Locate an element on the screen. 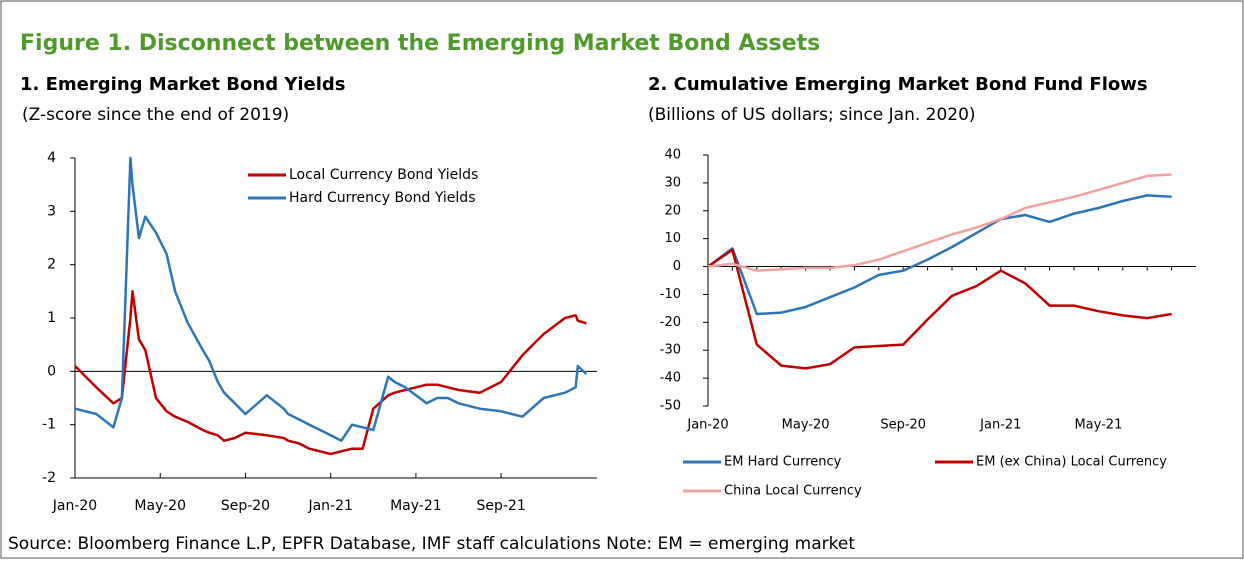 This screenshot has height=564, width=1244. y-tick-label: 4 is located at coordinates (51, 158).